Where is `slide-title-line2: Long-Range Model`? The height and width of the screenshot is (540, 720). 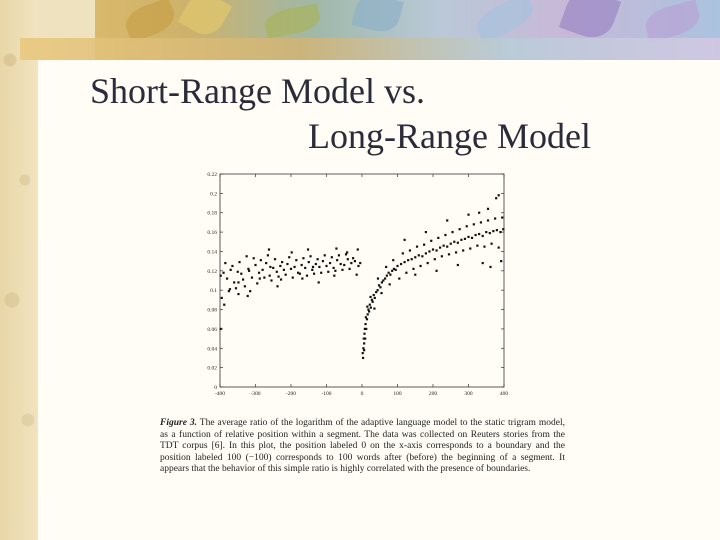
slide-title-line2: Long-Range Model is located at coordinates (449, 136).